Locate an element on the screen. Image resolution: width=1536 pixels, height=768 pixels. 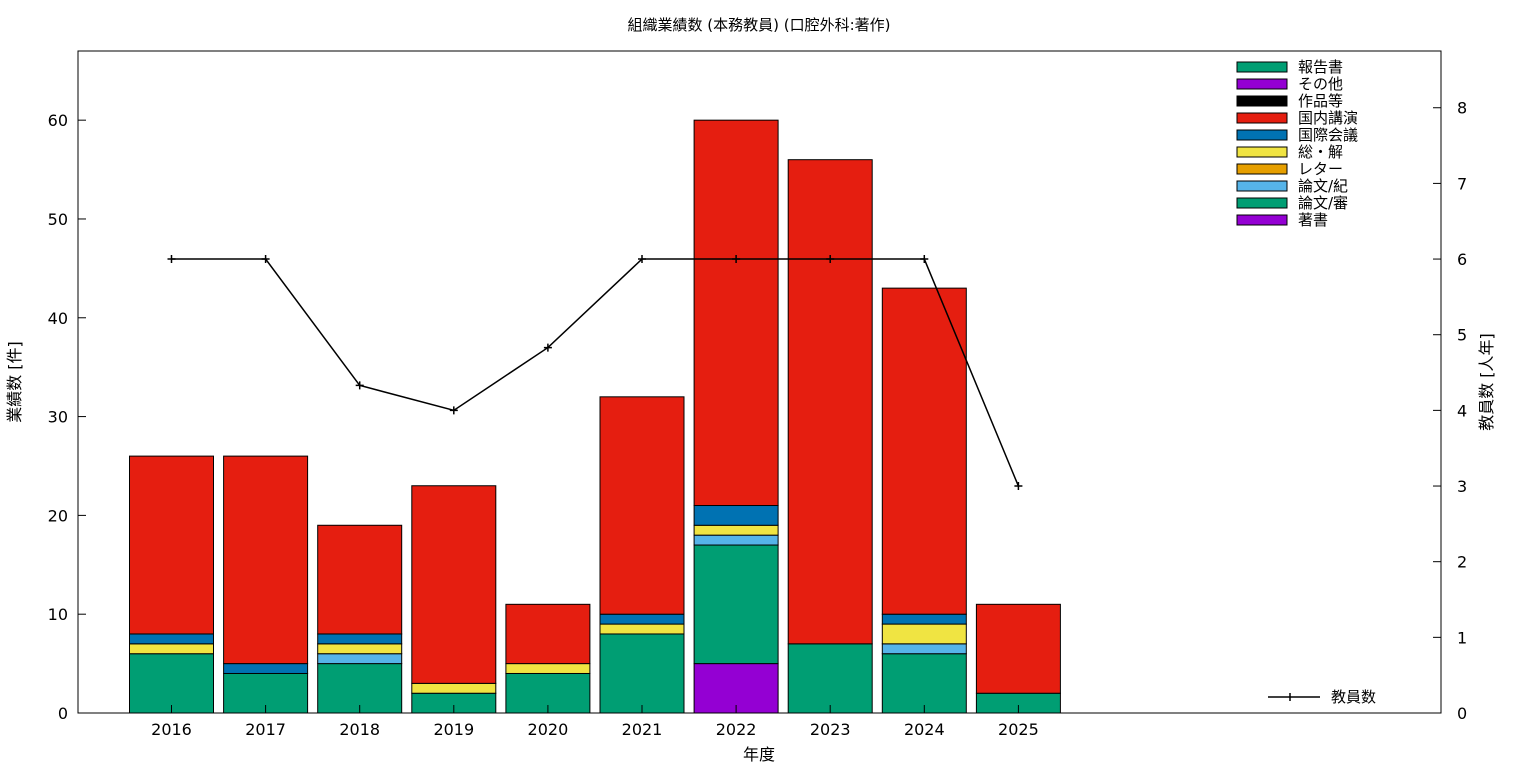
x-tick-label: 2019 is located at coordinates (453, 729).